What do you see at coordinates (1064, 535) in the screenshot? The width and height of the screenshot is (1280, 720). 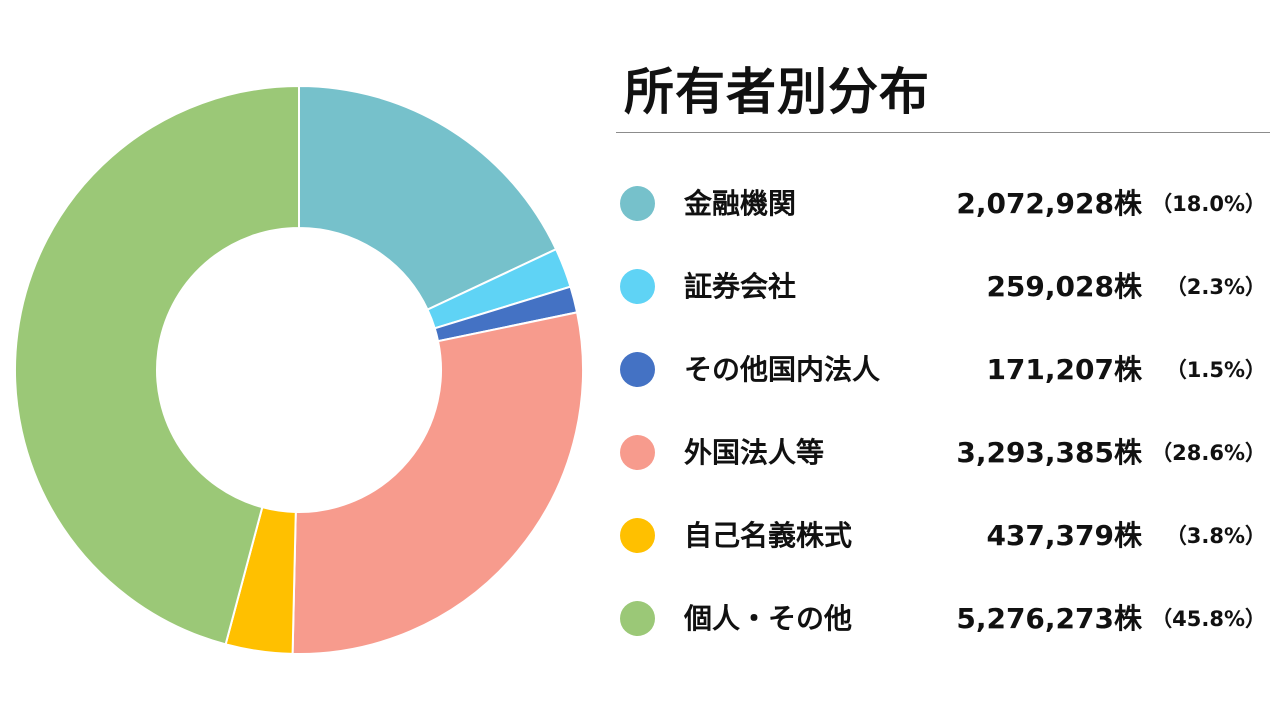 I see `legend-value: 437,379株` at bounding box center [1064, 535].